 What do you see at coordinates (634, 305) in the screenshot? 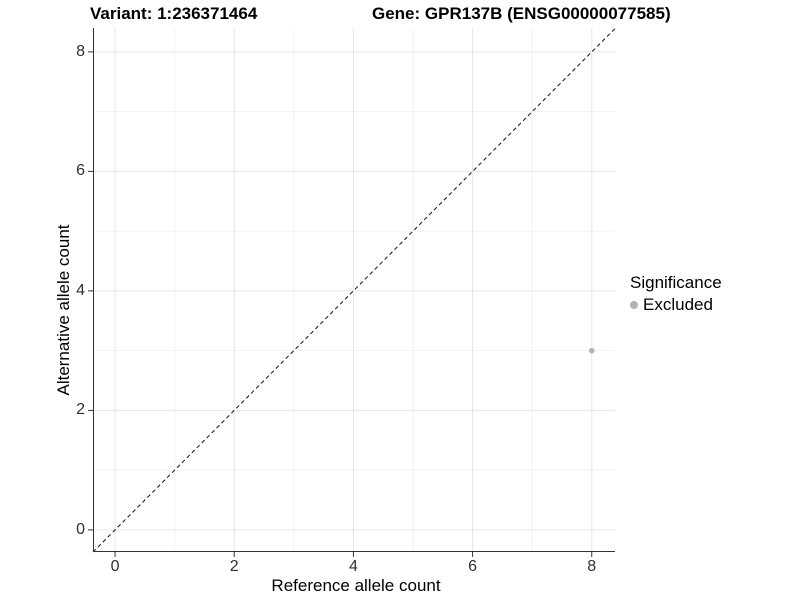
I see `legend-point-icon` at bounding box center [634, 305].